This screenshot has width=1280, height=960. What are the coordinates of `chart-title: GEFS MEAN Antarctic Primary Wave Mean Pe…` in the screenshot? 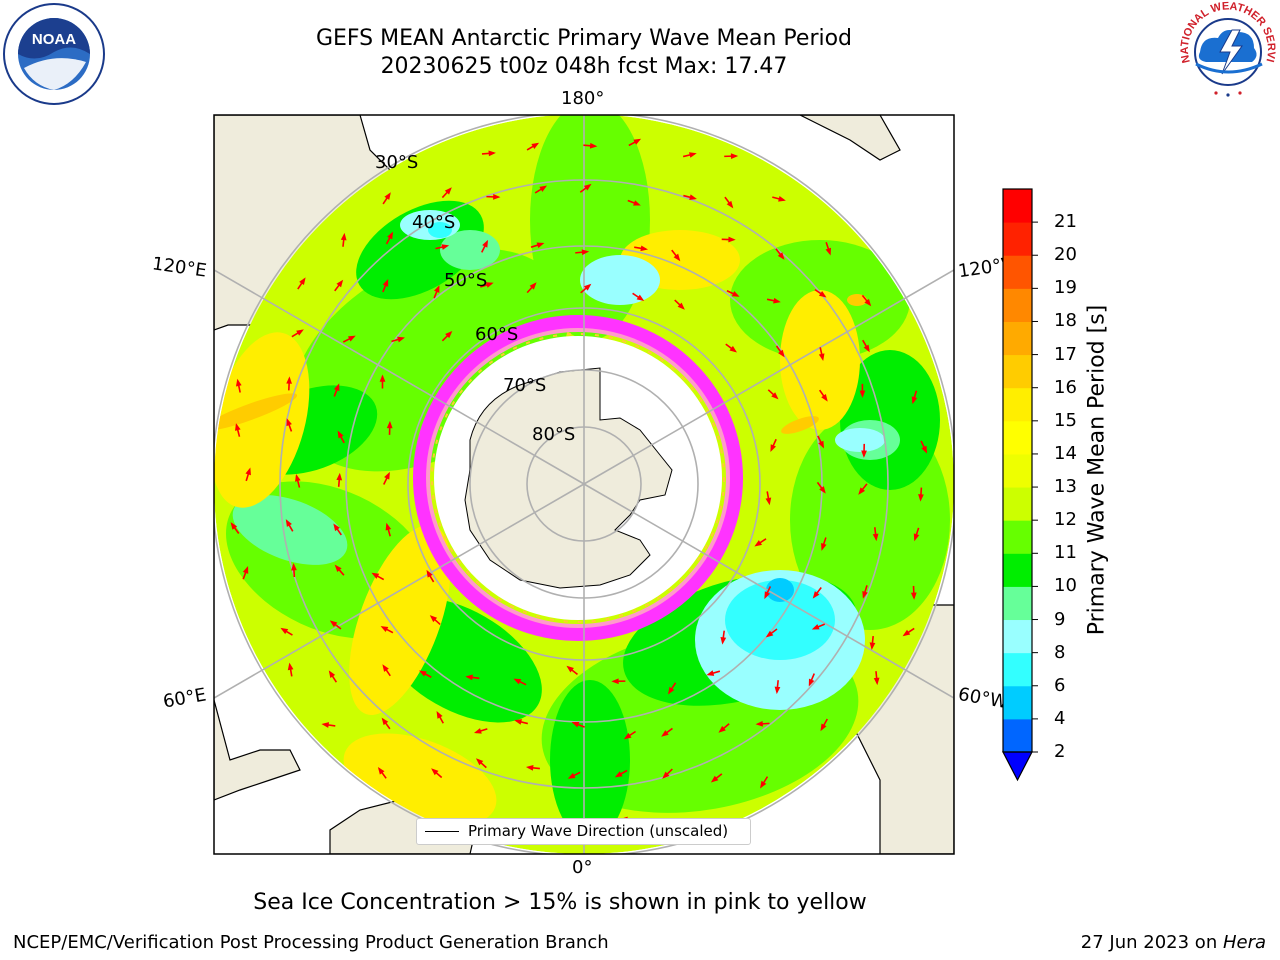 It's located at (584, 38).